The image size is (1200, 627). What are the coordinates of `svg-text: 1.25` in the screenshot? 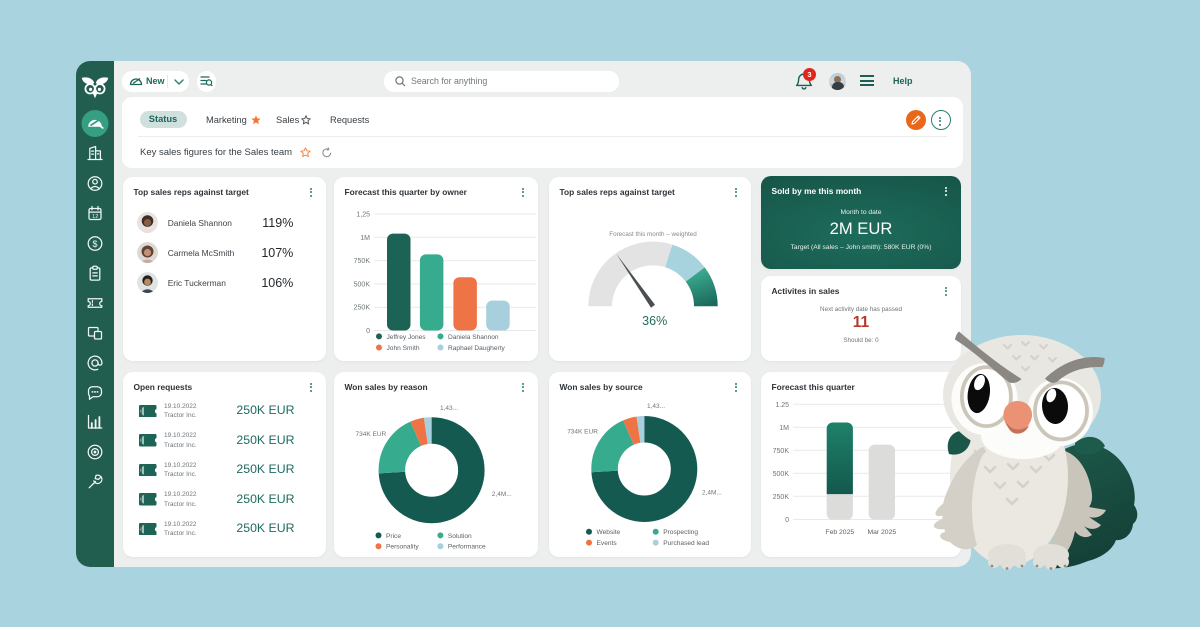 It's located at (782, 405).